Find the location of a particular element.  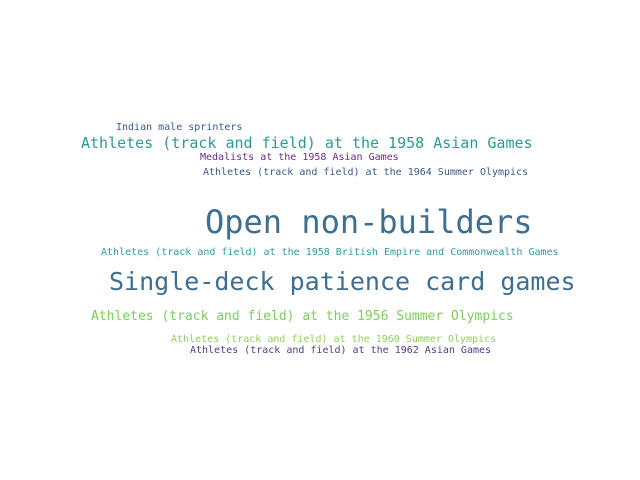

cloud-word-medalists-1958-asian-games: Medalists at the 1958 Asian Games is located at coordinates (299, 157).